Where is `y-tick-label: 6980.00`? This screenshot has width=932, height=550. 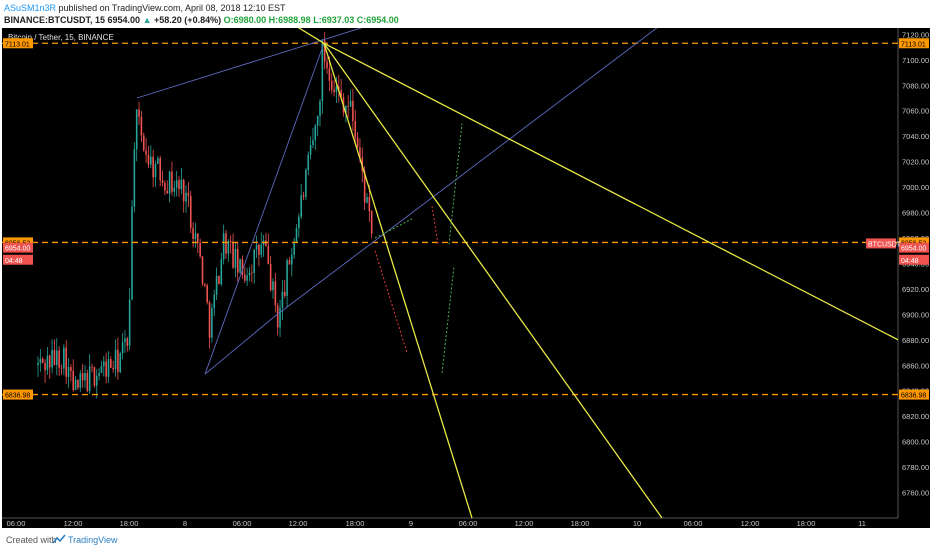 y-tick-label: 6980.00 is located at coordinates (915, 213).